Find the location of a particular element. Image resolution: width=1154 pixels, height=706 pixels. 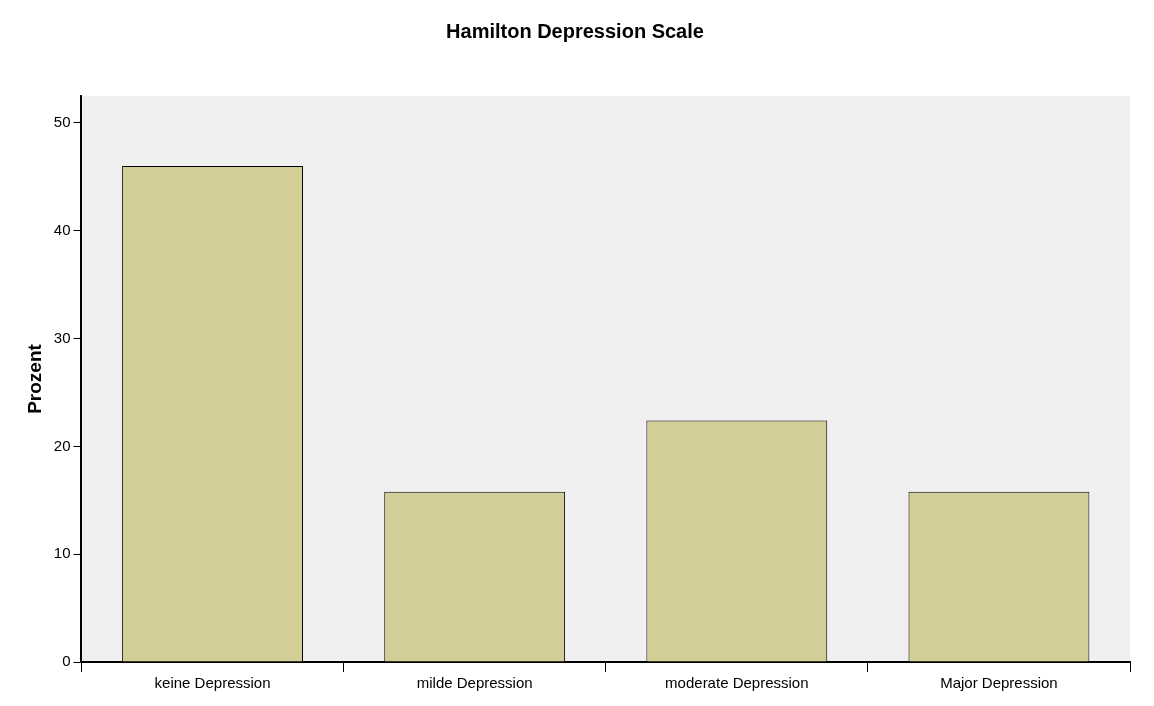

x-tick-label: moderate Depression is located at coordinates (737, 683).